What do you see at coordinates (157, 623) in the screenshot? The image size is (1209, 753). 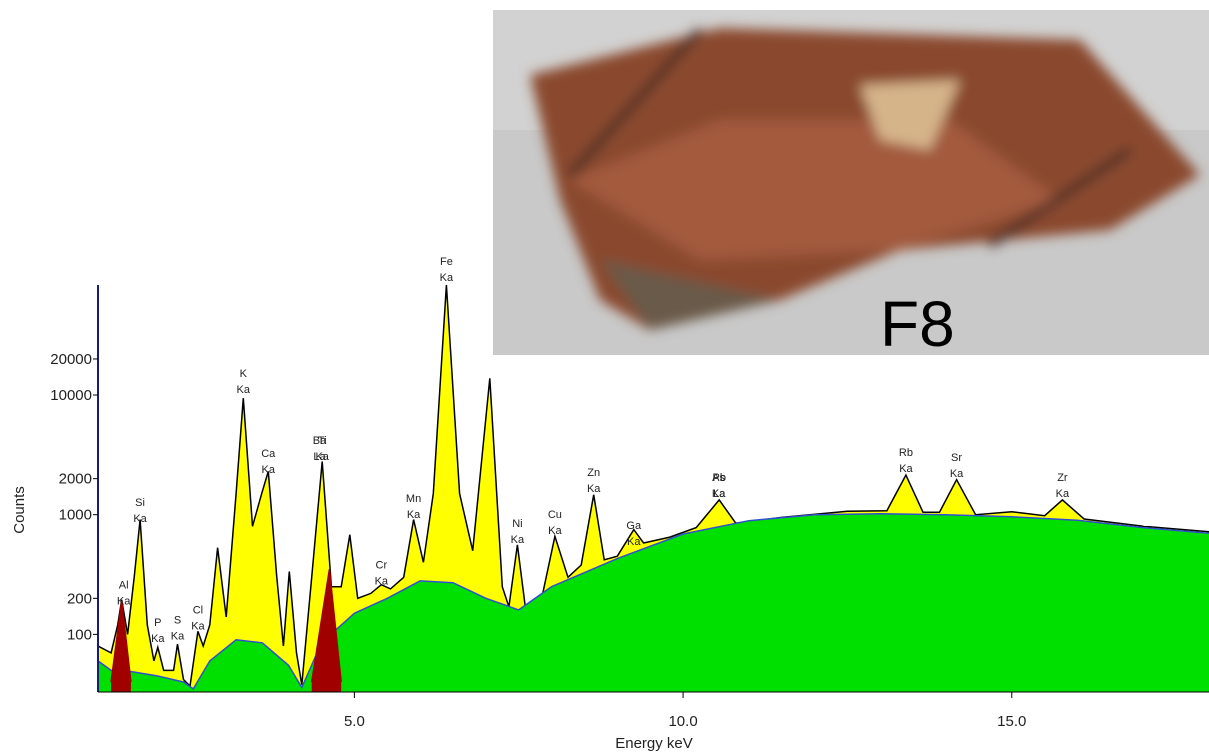 I see `peak-label: P` at bounding box center [157, 623].